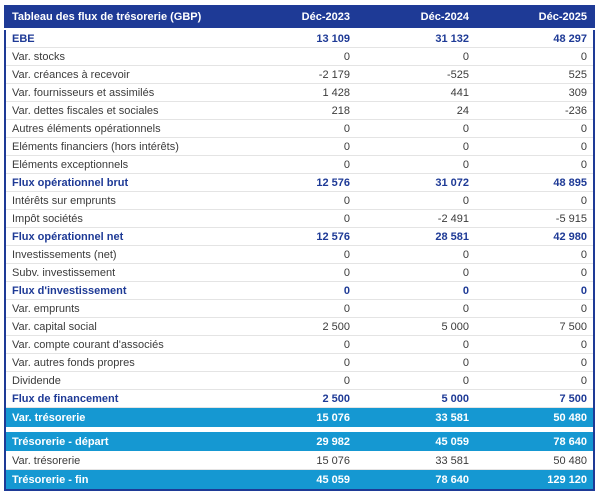 This screenshot has width=600, height=501. Describe the element at coordinates (534, 460) in the screenshot. I see `row-value: 50 480` at that location.